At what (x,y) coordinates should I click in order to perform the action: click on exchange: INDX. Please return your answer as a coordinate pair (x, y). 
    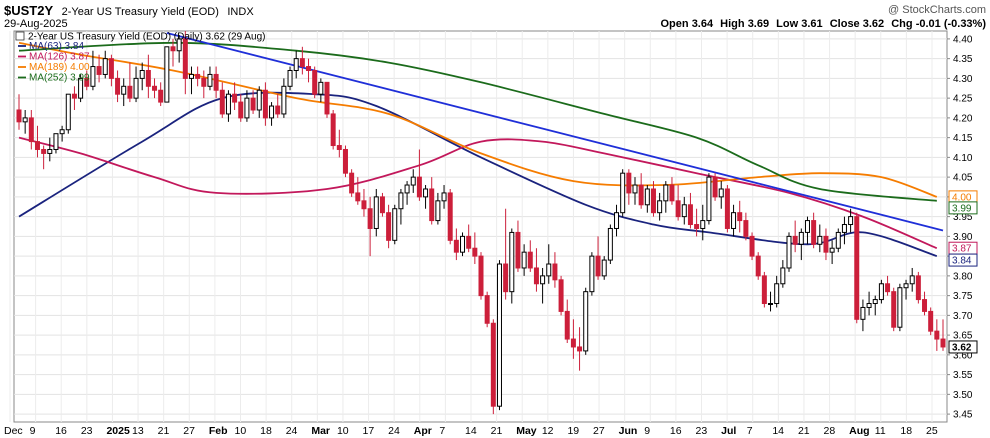
    Looking at the image, I should click on (240, 12).